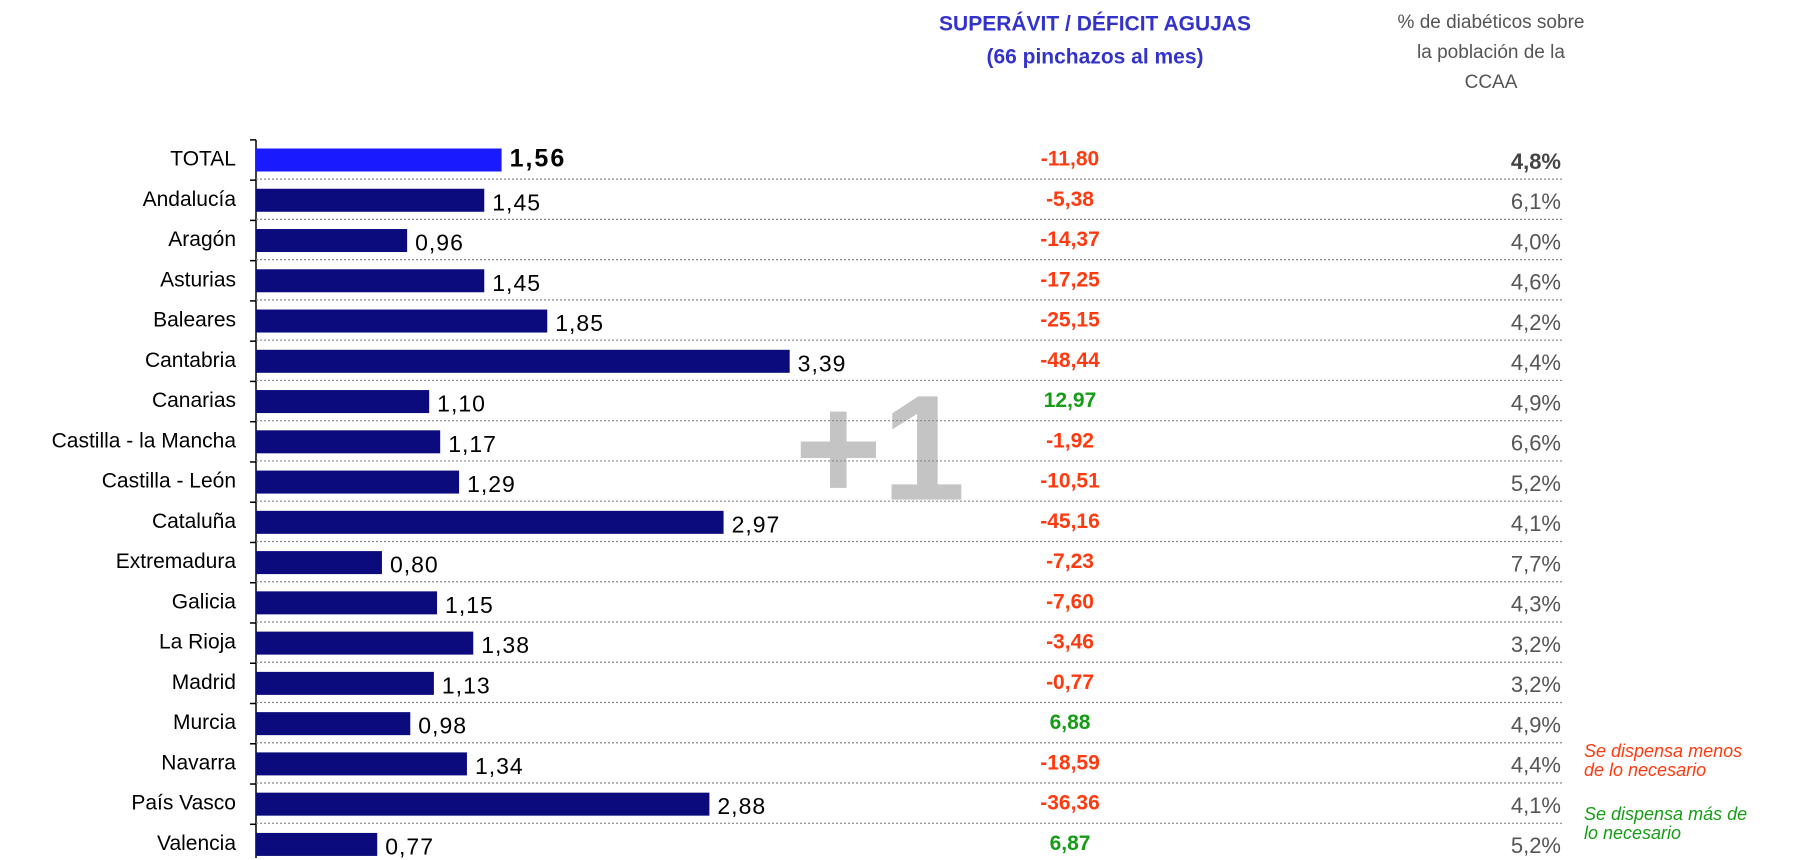 The image size is (1816, 860). Describe the element at coordinates (505, 645) in the screenshot. I see `value-label: 1,38` at that location.